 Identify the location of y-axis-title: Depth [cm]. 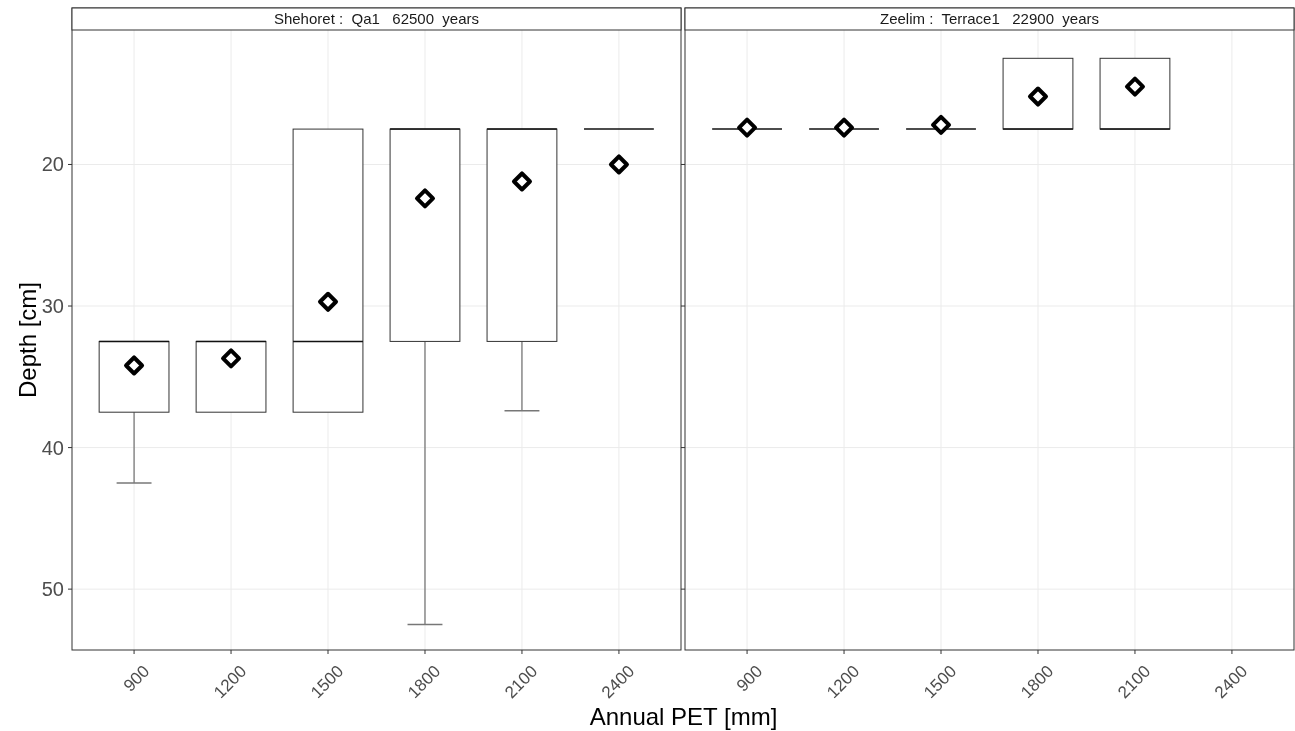
(27, 340).